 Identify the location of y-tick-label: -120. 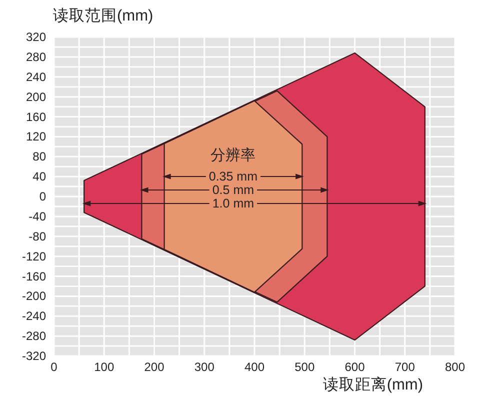
(34, 256).